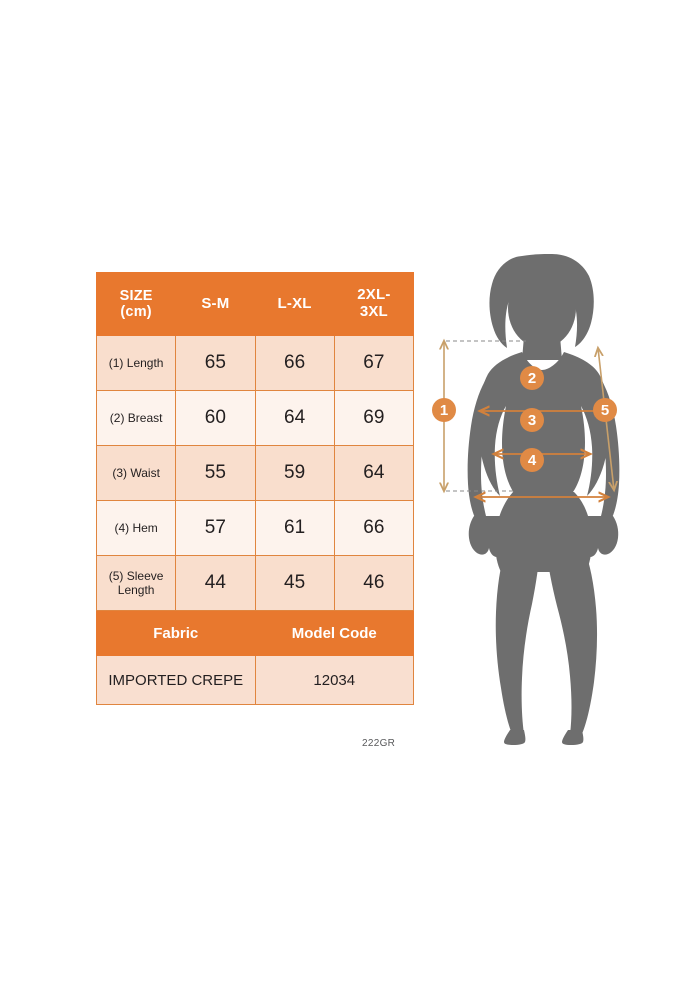  I want to click on cell-length-2xl-3xl: 67, so click(374, 363).